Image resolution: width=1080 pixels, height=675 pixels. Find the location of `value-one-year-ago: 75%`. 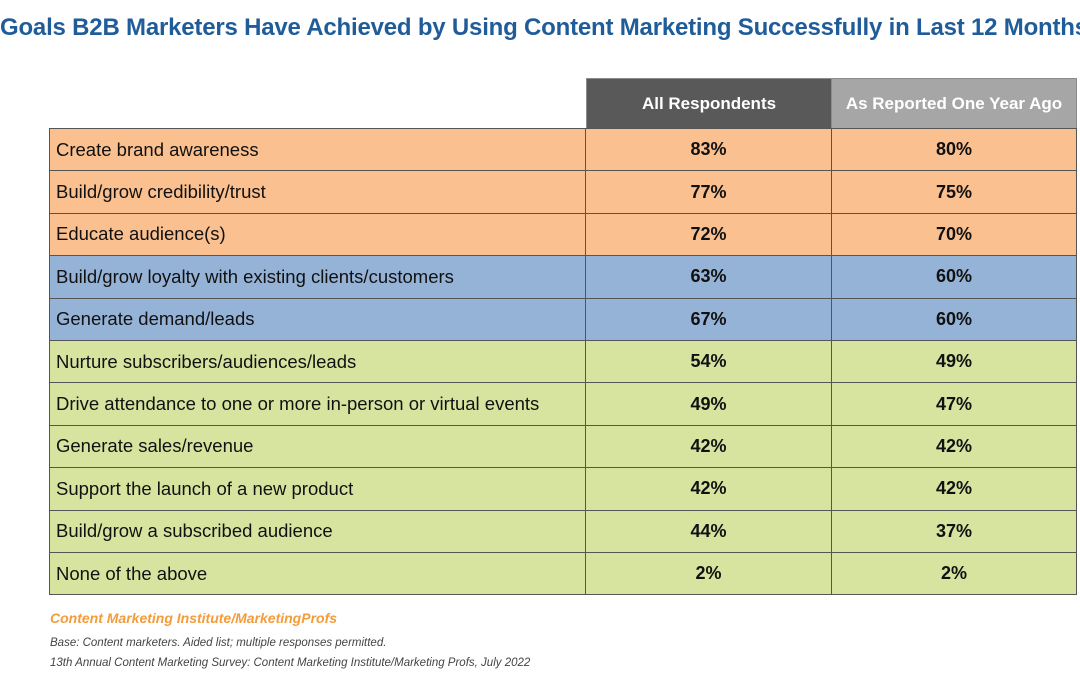

value-one-year-ago: 75% is located at coordinates (954, 191).